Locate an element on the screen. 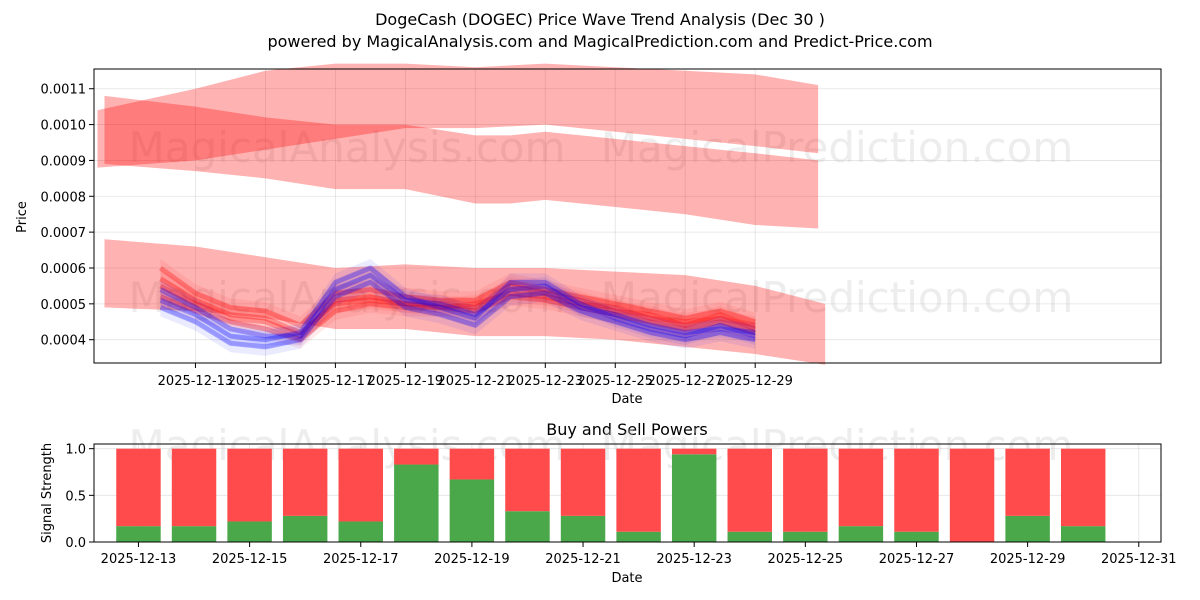 The image size is (1200, 600). price-y-tick-label: 0.0007 is located at coordinates (64, 233).